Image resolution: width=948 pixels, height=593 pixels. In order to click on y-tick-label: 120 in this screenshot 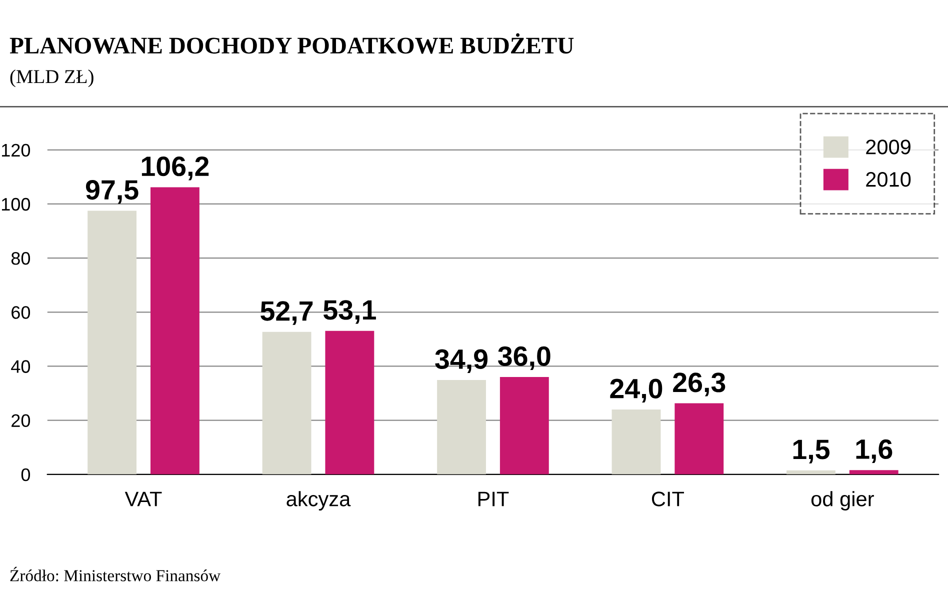, I will do `click(16, 150)`.